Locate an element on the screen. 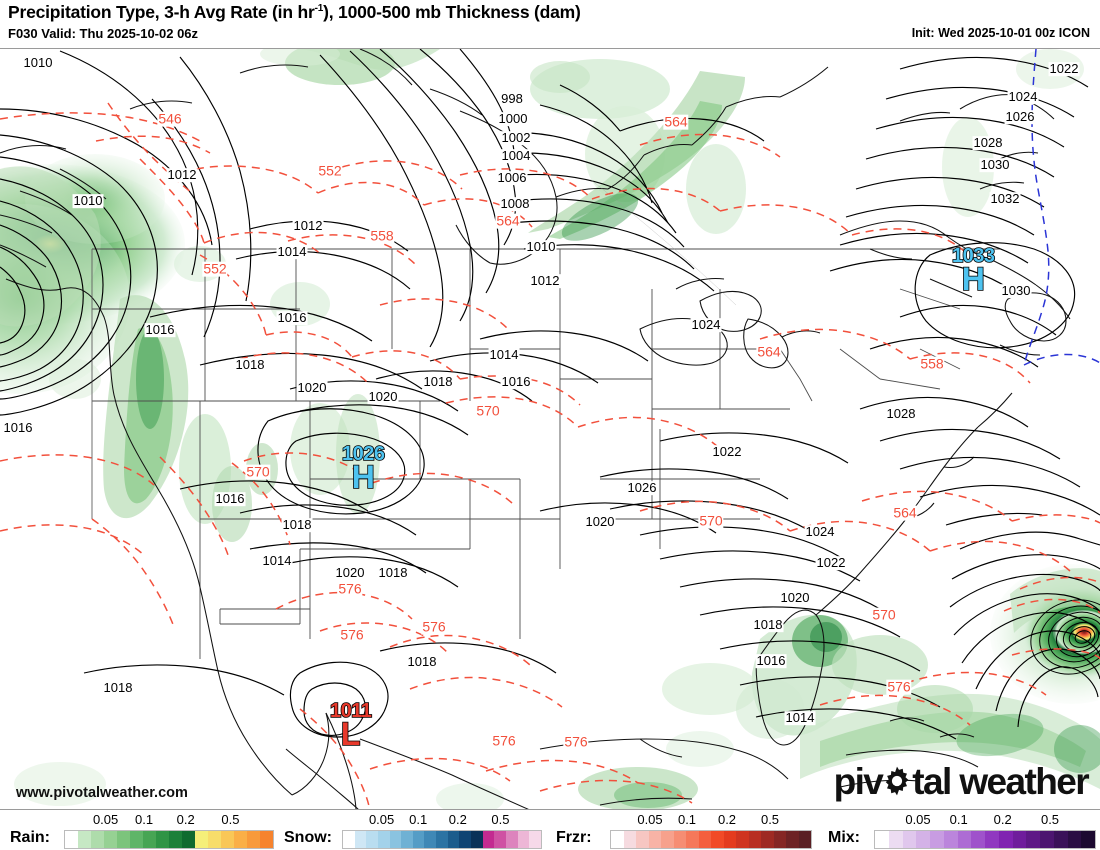 This screenshot has width=1100, height=850. colorbar-ticks-rain: 0.05 0.1 0.2 0.5 is located at coordinates (168, 820).